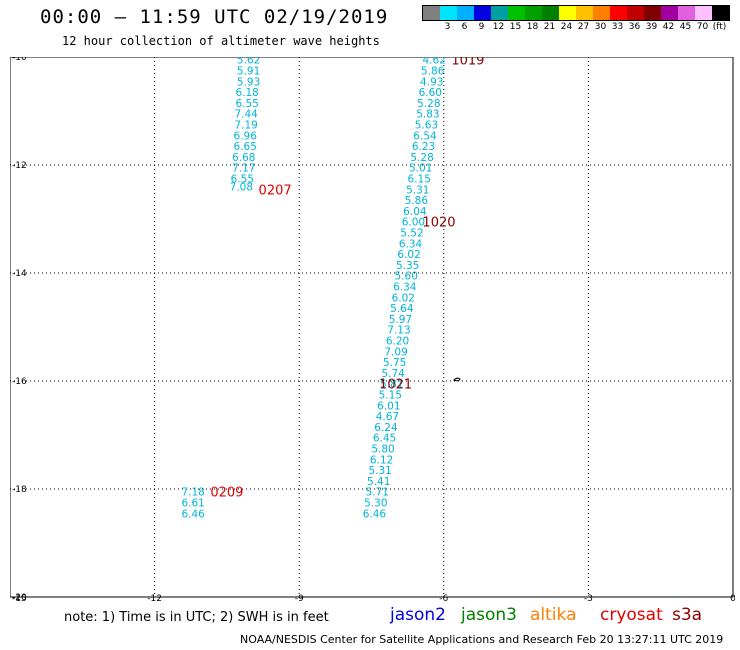 The image size is (740, 650). I want to click on colorbar-label: (ft), so click(719, 27).